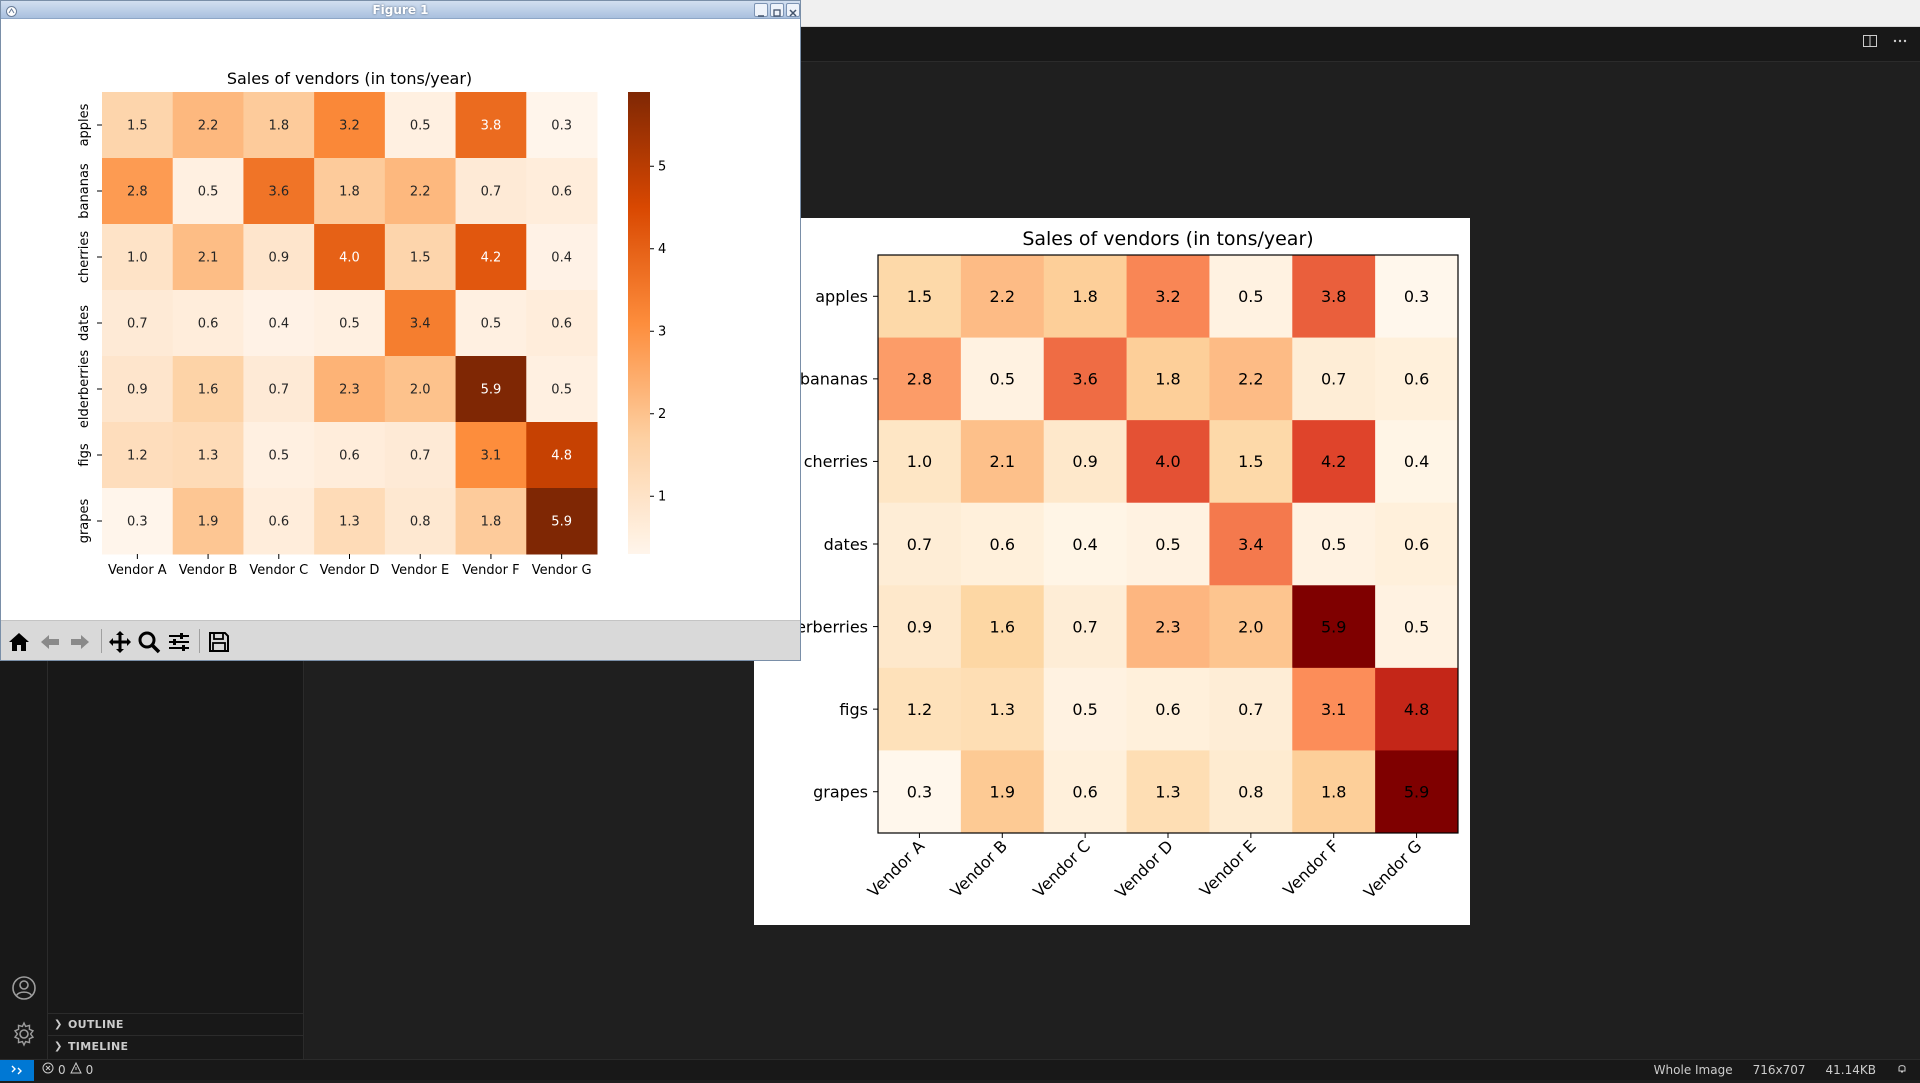  Describe the element at coordinates (1900, 43) in the screenshot. I see `more-actions-icon` at that location.